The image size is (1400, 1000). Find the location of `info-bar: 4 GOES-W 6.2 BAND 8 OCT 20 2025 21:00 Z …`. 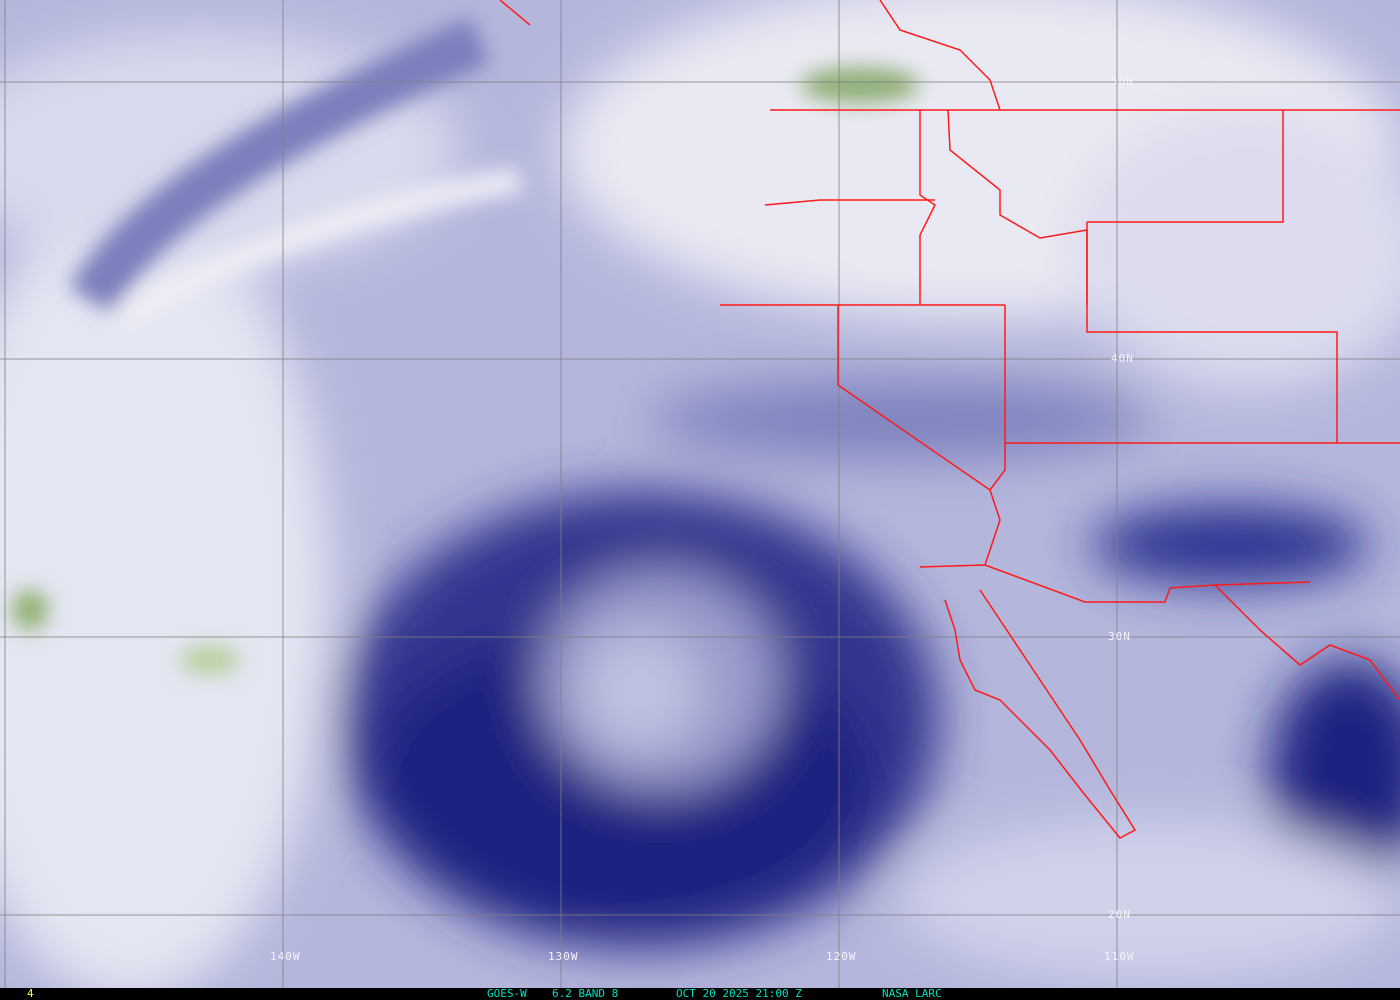

info-bar: 4 GOES-W 6.2 BAND 8 OCT 20 2025 21:00 Z … is located at coordinates (700, 994).